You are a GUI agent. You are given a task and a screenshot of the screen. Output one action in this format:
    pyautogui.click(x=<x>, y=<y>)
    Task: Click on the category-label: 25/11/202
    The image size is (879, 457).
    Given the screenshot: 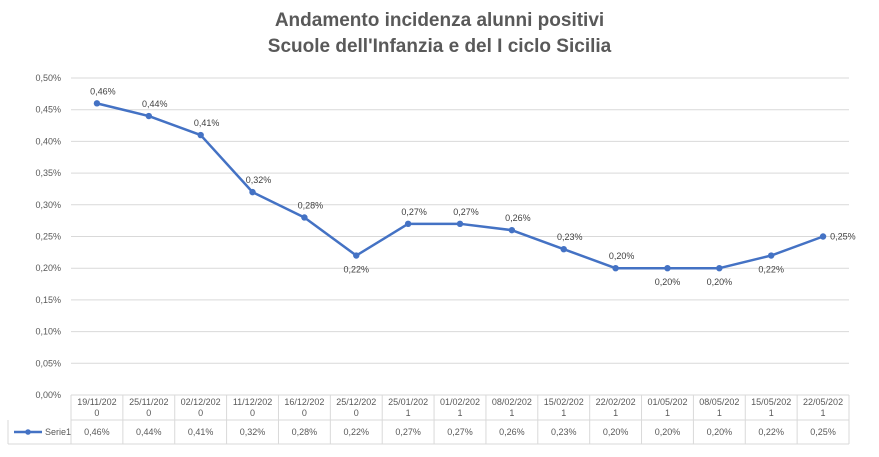 What is the action you would take?
    pyautogui.click(x=148, y=402)
    